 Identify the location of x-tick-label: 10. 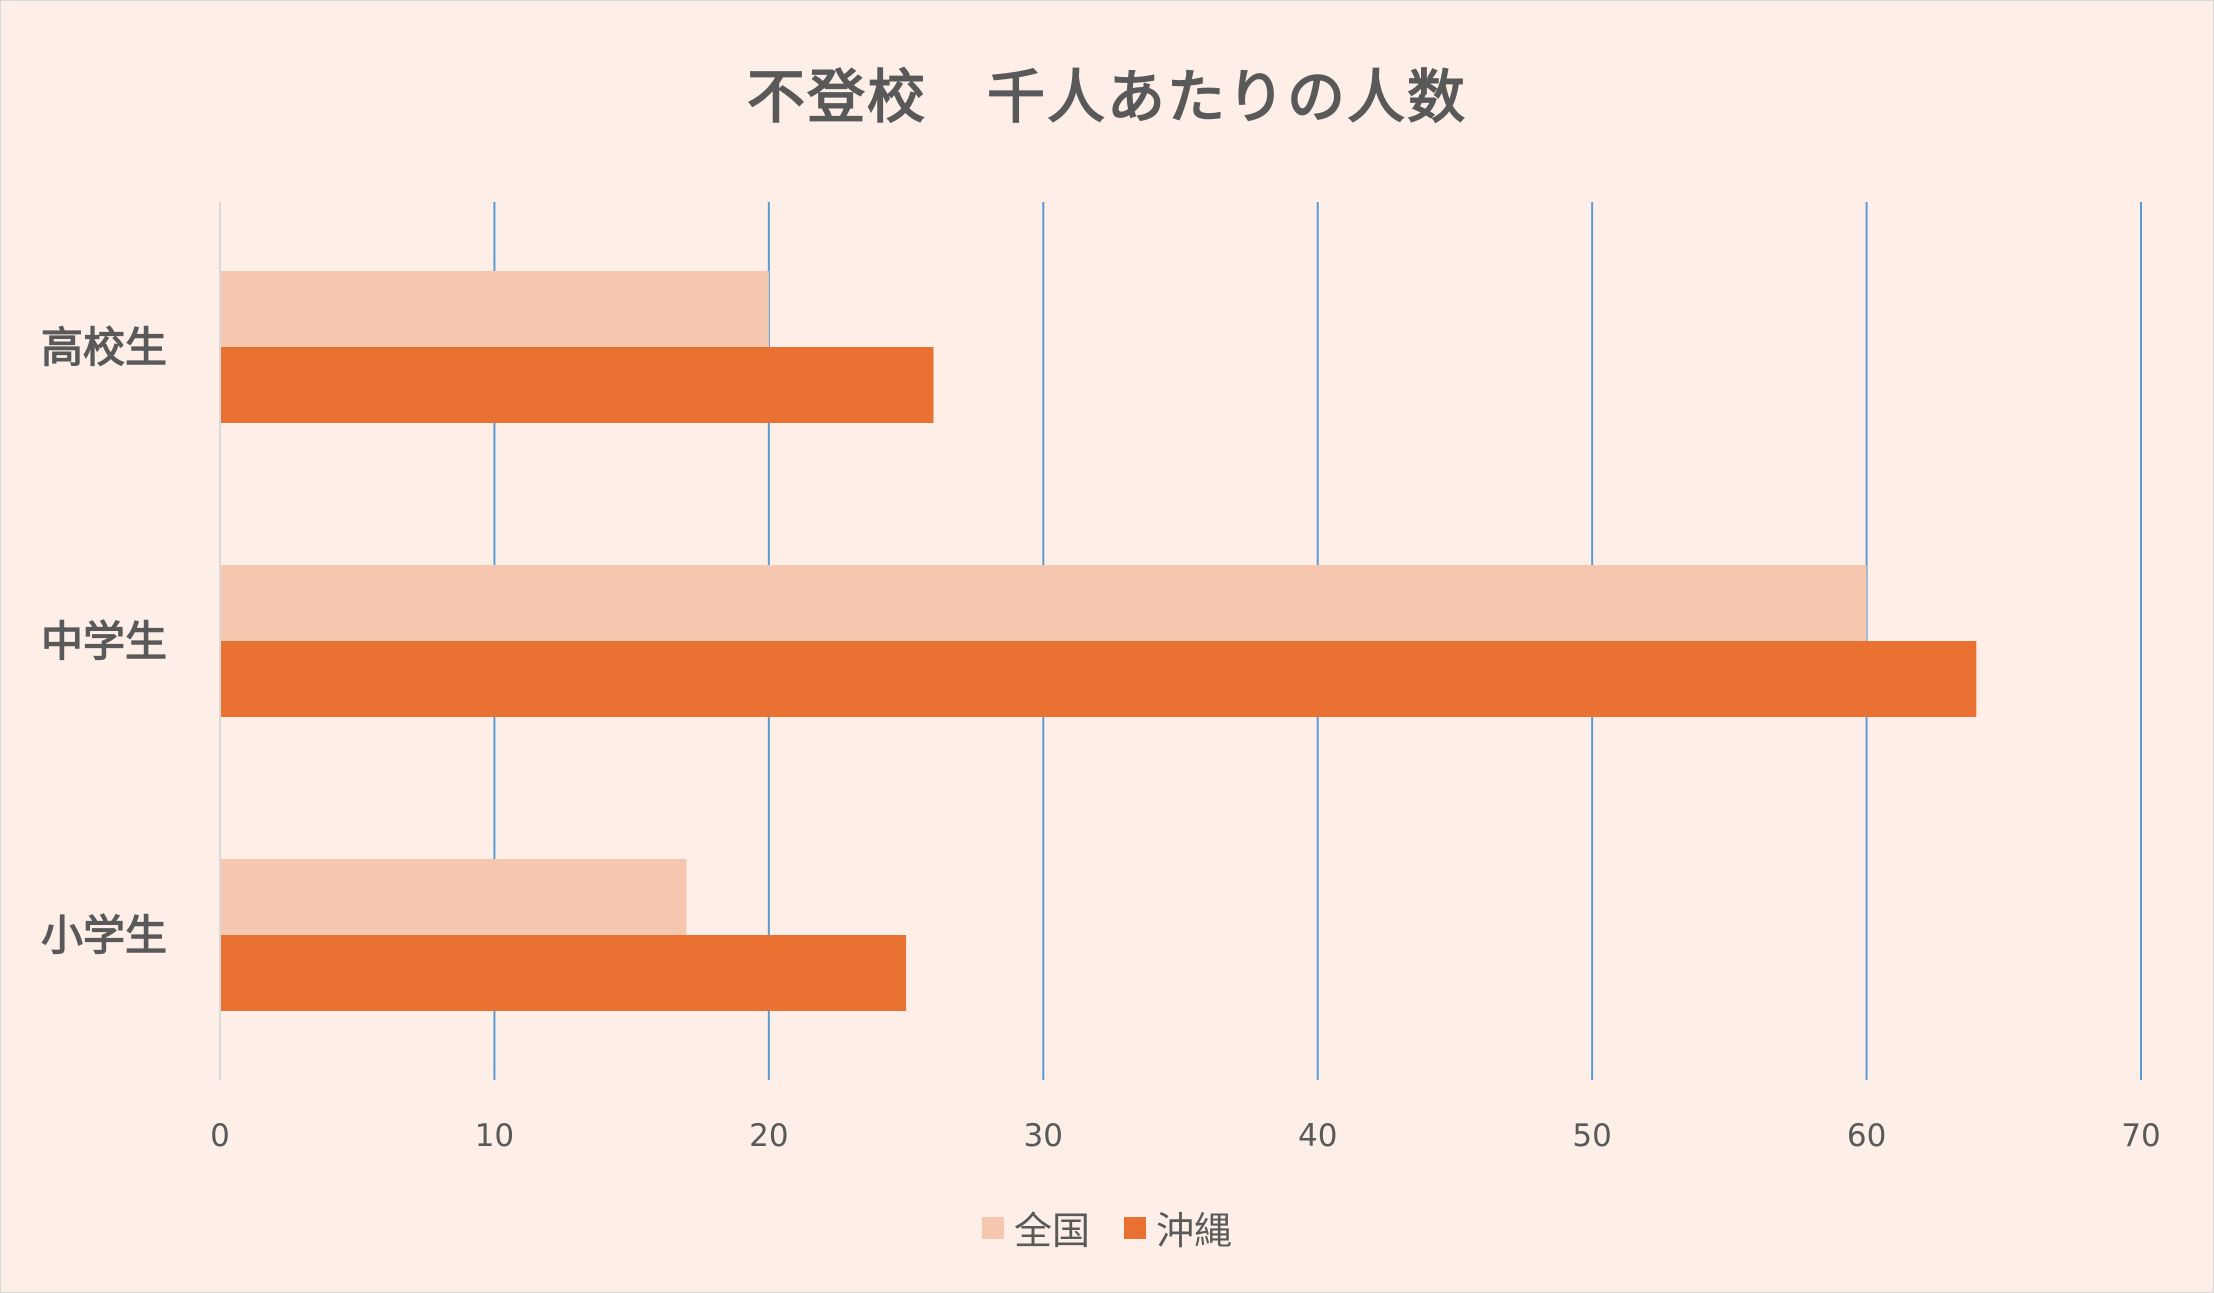
(494, 1136).